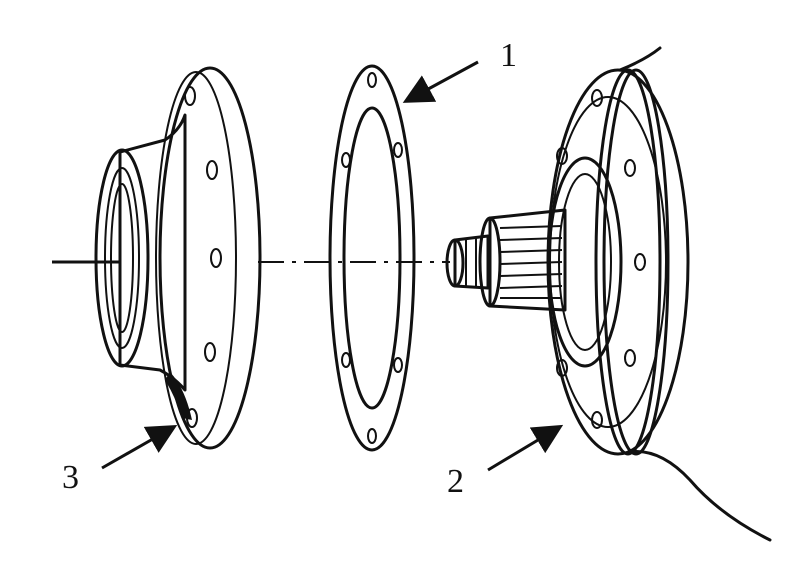  What do you see at coordinates (455, 481) in the screenshot?
I see `label-part-2: 2` at bounding box center [455, 481].